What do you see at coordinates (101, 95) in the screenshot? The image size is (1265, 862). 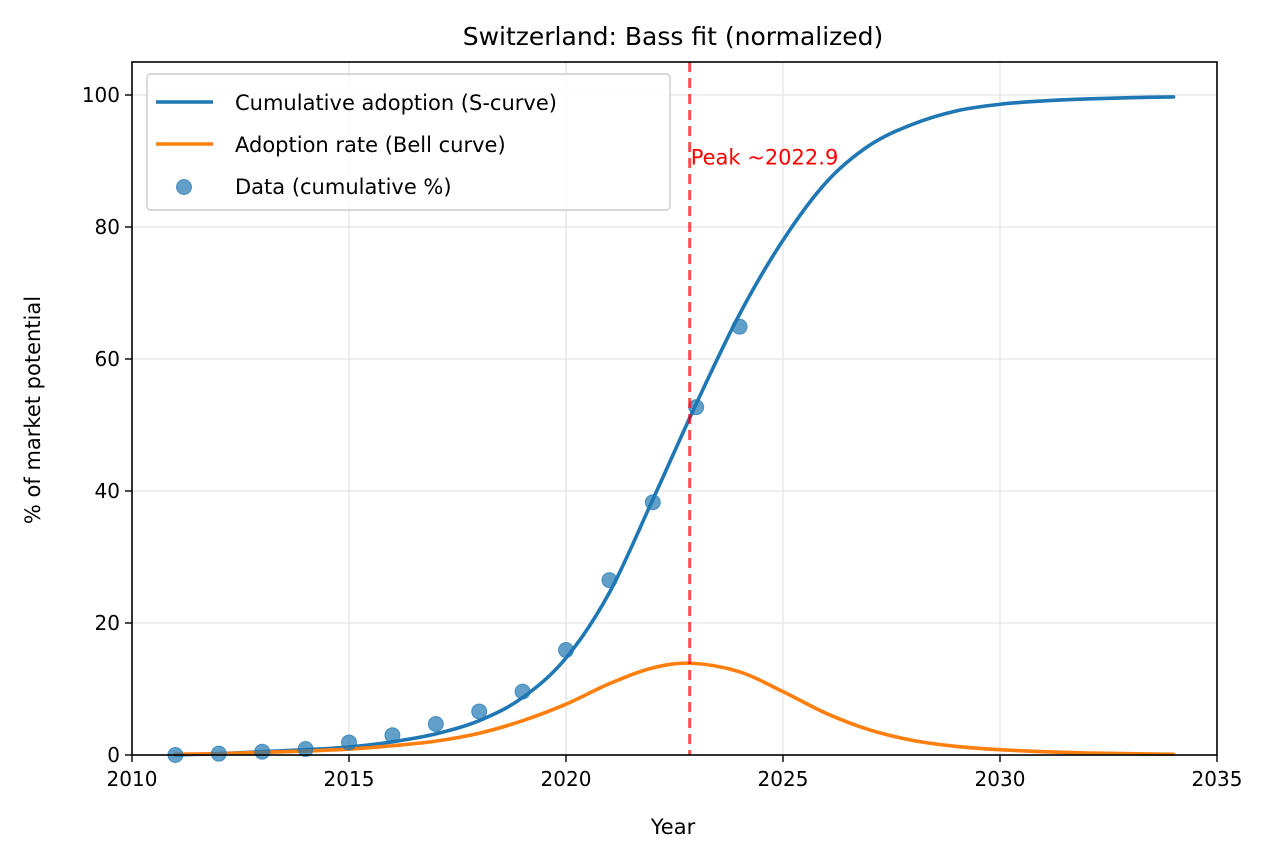 I see `y-tick-label: 100` at bounding box center [101, 95].